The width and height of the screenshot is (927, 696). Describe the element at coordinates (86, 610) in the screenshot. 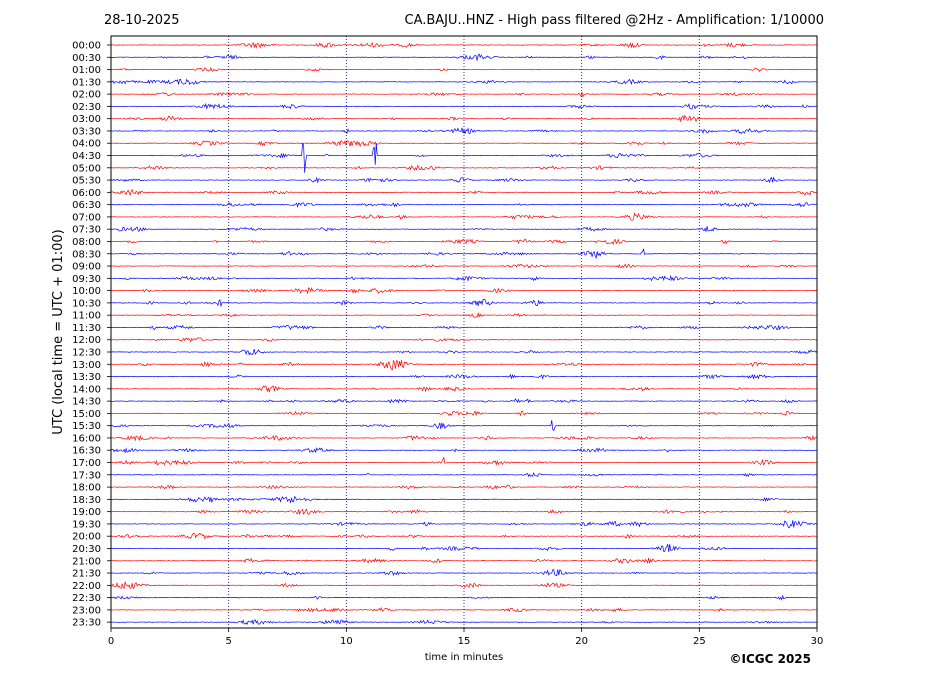

I see `row-label: 23:00` at that location.